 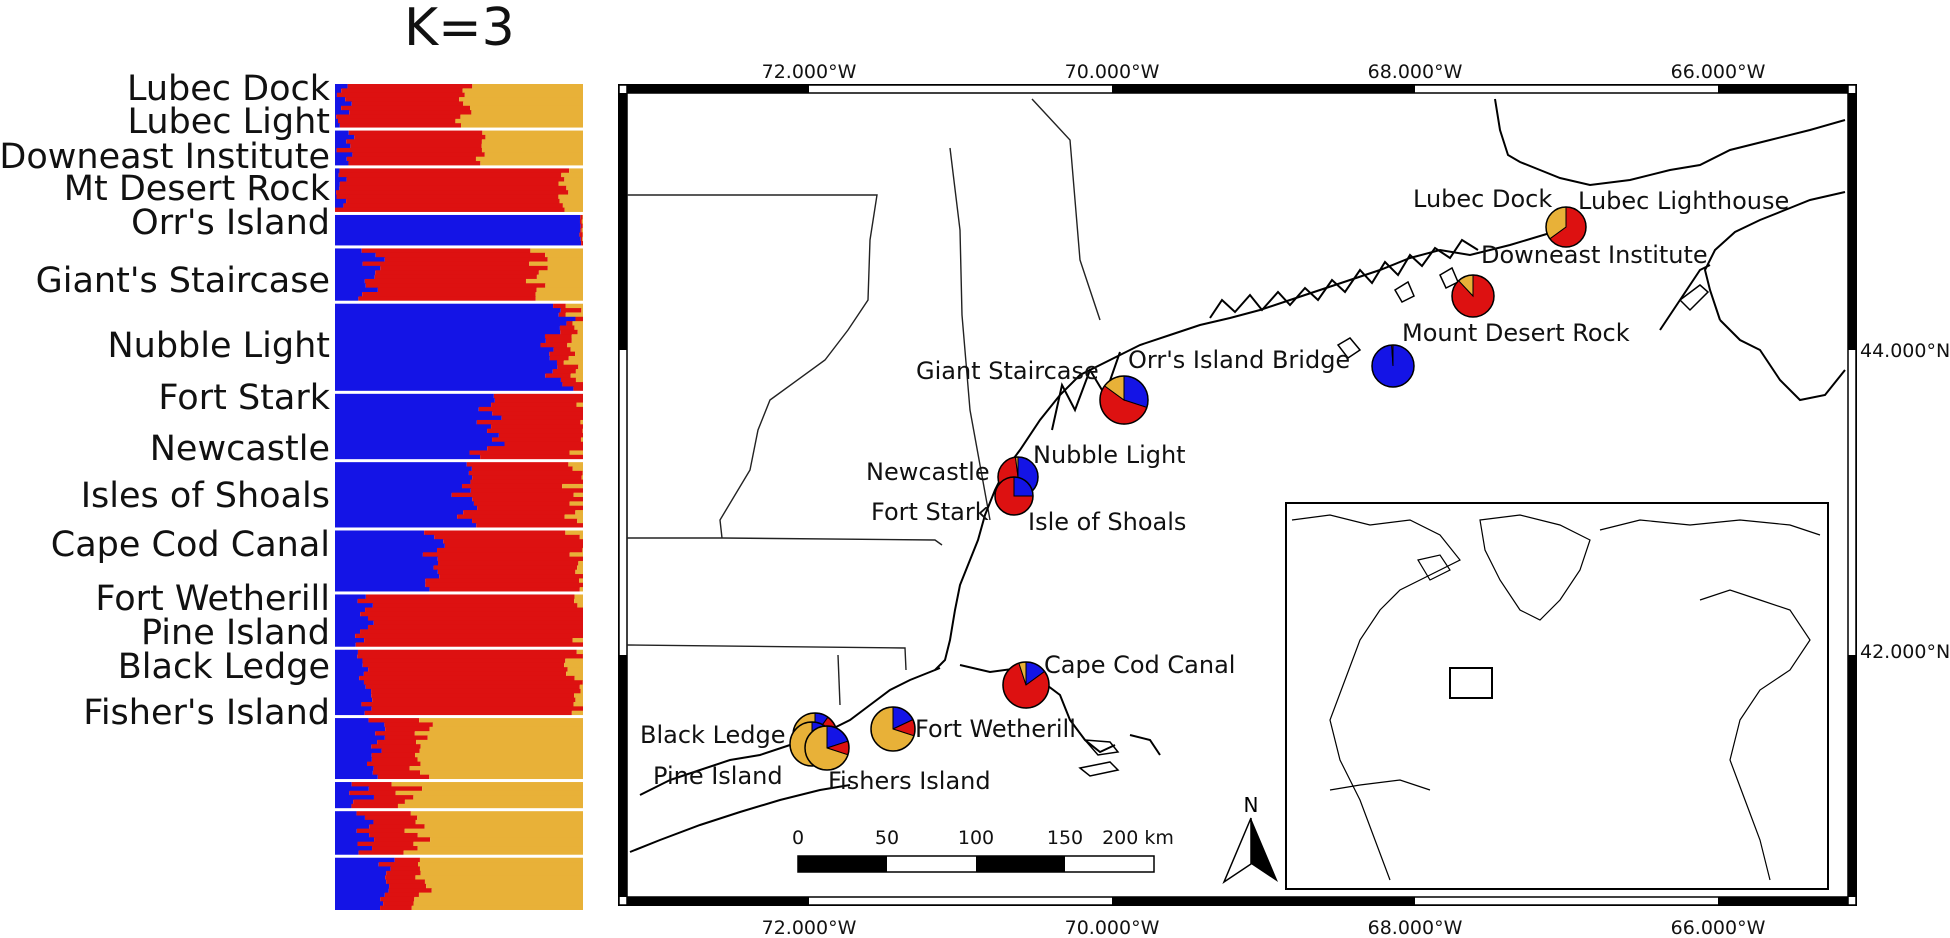 What do you see at coordinates (809, 72) in the screenshot?
I see `top-axis-label-72w: 72.000°W` at bounding box center [809, 72].